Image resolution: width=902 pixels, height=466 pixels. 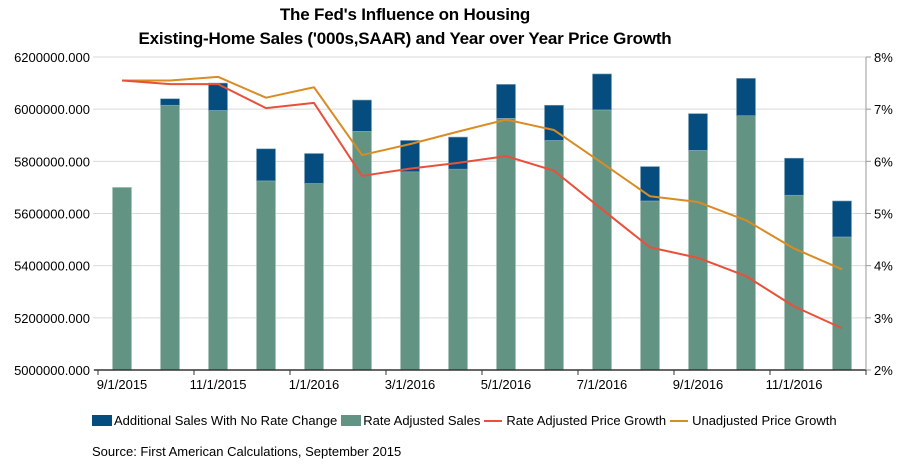 What do you see at coordinates (883, 57) in the screenshot?
I see `y-right-tick-label: 8%` at bounding box center [883, 57].